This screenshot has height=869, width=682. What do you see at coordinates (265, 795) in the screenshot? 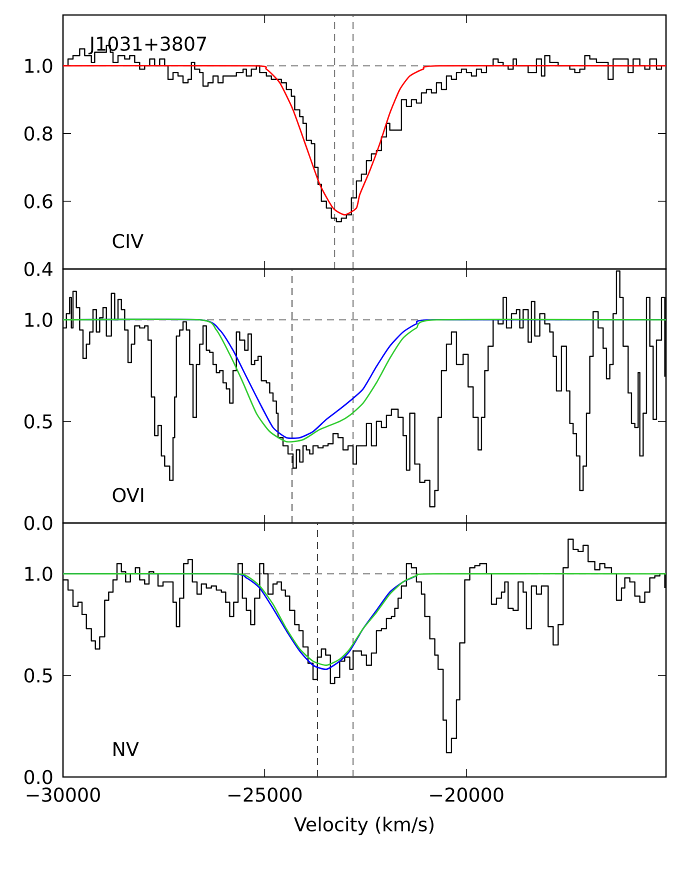
I see `x-tick-label: −25000` at bounding box center [265, 795].